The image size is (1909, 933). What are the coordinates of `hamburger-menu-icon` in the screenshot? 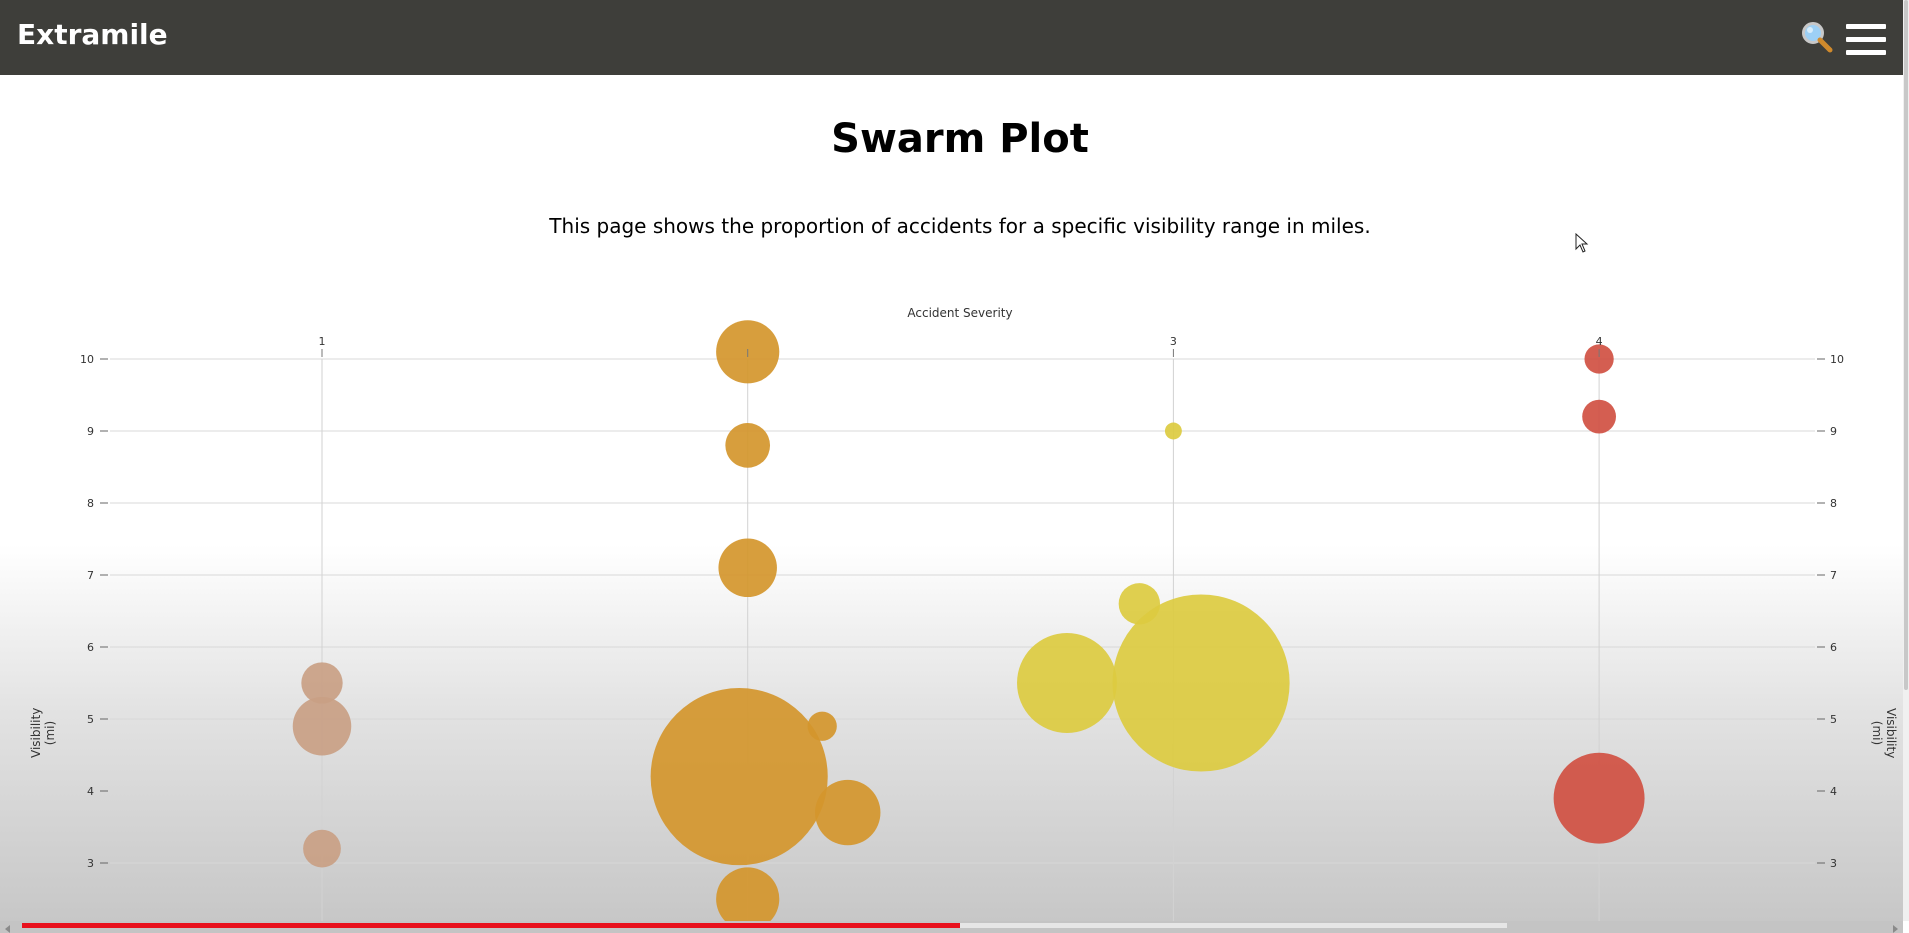 It's located at (1866, 41).